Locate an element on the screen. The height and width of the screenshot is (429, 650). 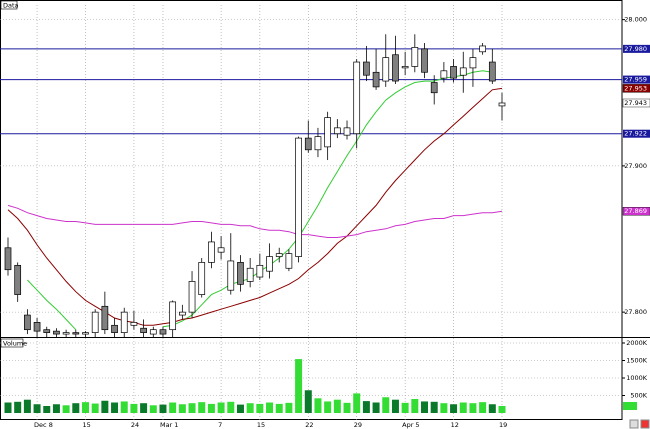
last-value-label: 27.943 is located at coordinates (635, 103).